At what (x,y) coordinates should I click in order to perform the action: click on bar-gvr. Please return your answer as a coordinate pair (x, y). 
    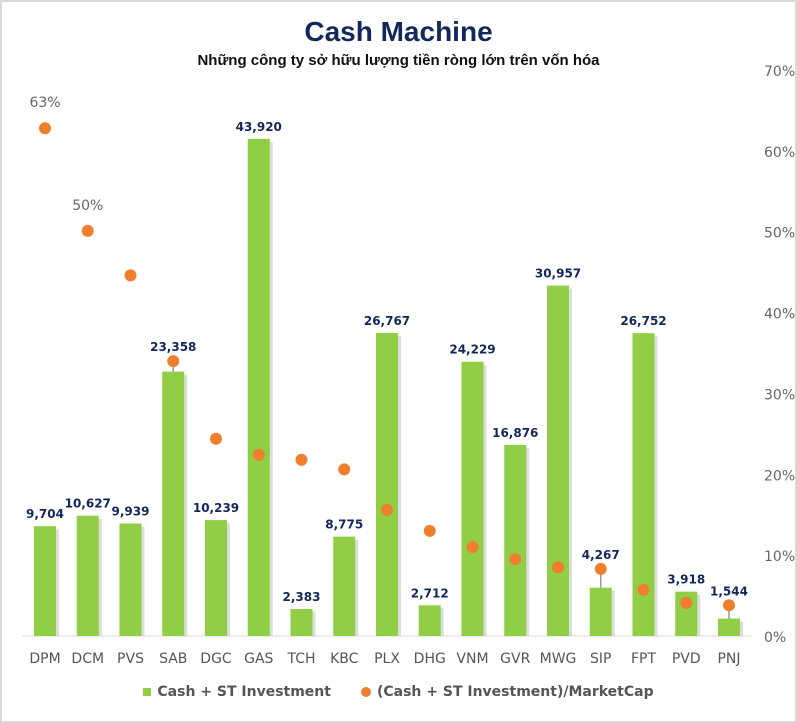
    Looking at the image, I should click on (515, 540).